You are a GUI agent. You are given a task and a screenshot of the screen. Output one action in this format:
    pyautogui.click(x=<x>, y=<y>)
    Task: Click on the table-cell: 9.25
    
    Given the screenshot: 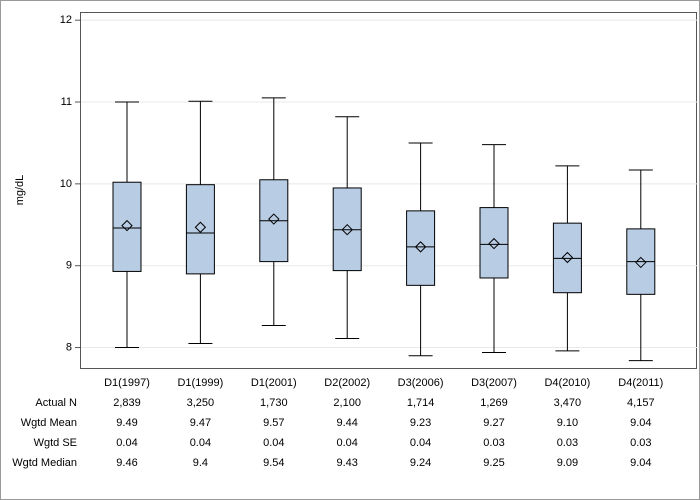 What is the action you would take?
    pyautogui.click(x=493, y=463)
    